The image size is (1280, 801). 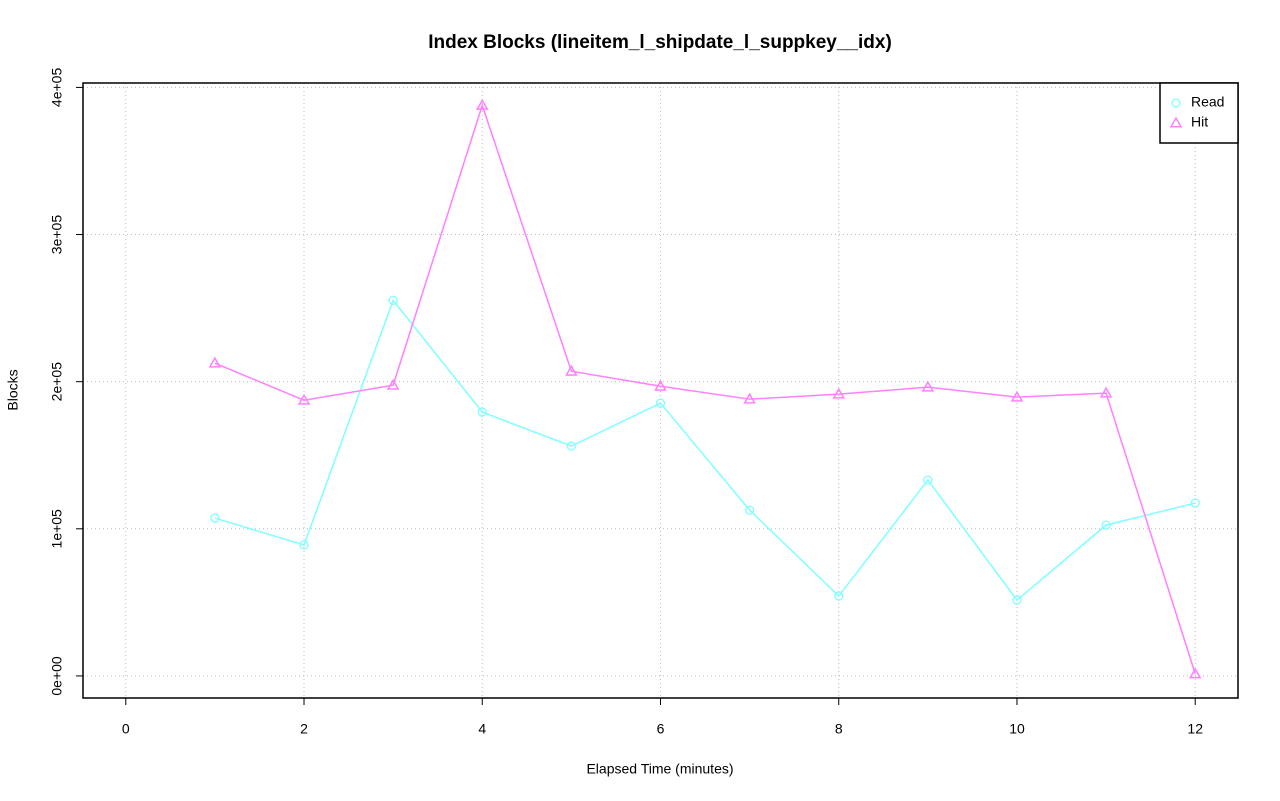 I want to click on x-tick-label: 6, so click(x=661, y=729).